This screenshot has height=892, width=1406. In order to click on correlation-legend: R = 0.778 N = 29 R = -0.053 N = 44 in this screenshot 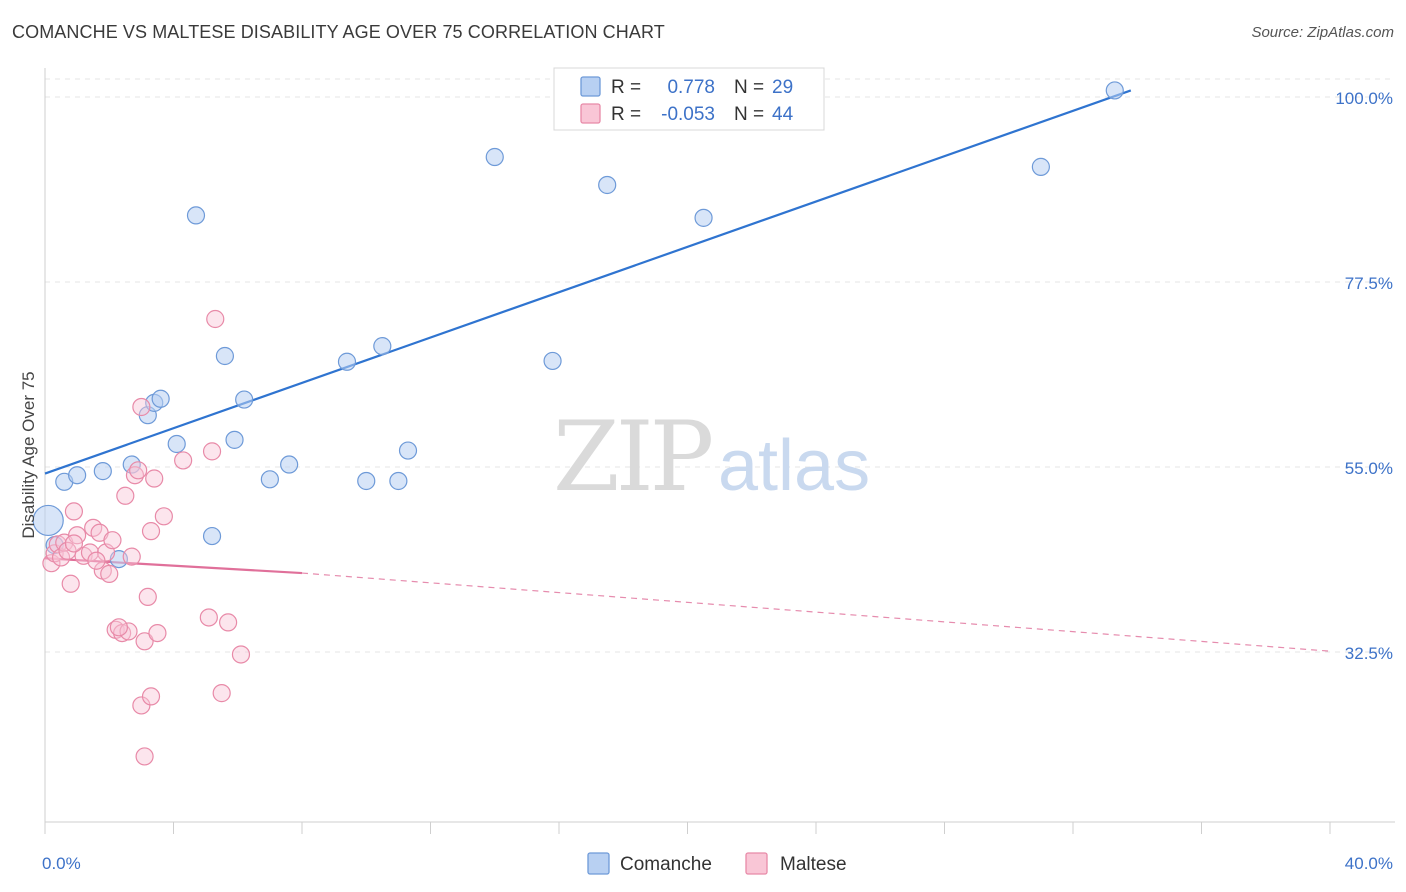, I will do `click(689, 99)`.